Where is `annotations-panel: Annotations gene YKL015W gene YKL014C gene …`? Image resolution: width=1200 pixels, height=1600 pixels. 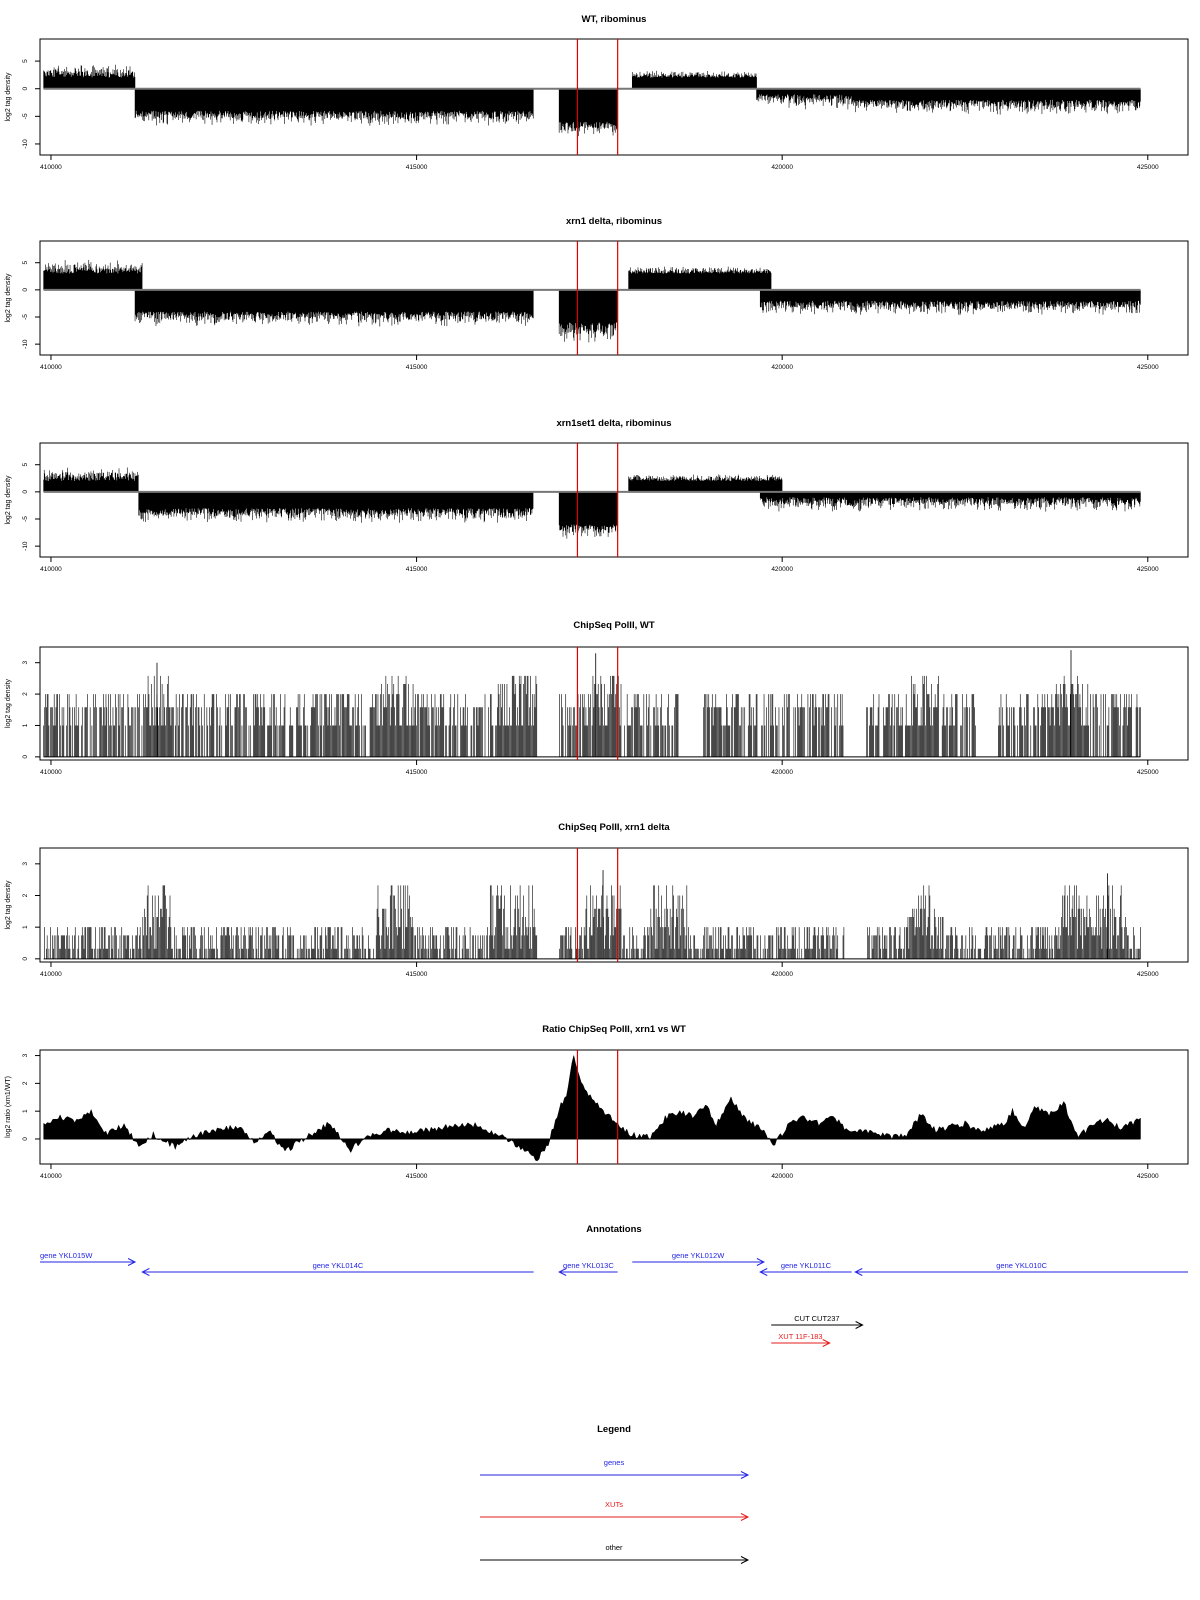
annotations-panel: Annotations gene YKL015W gene YKL014C gene … is located at coordinates (614, 1285).